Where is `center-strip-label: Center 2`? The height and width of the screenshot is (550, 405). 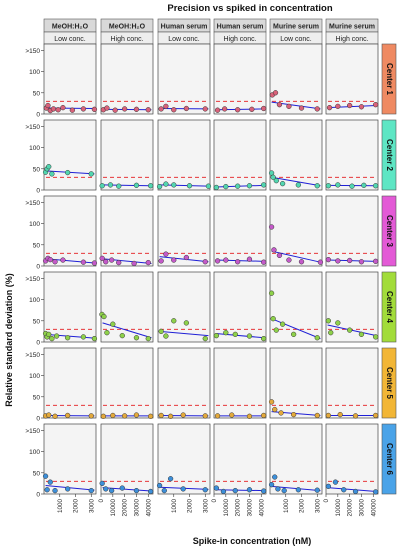
center-strip-label: Center 2 is located at coordinates (389, 155).